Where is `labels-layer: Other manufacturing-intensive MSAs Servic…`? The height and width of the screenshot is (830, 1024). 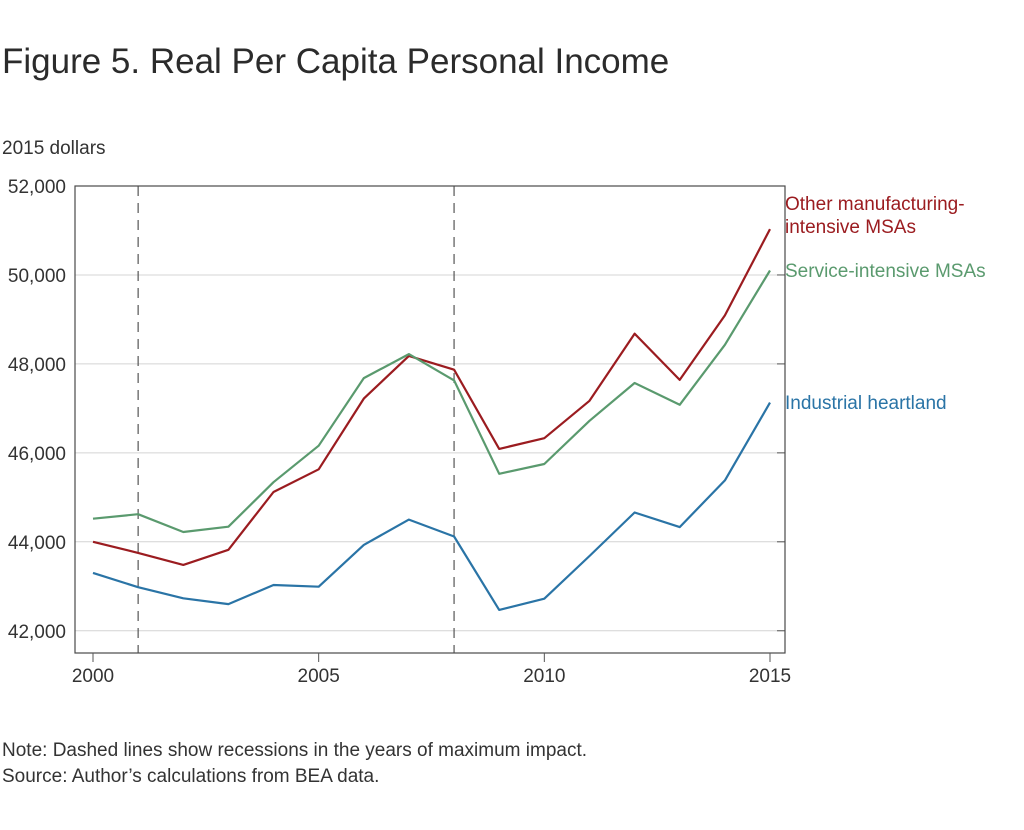
labels-layer: Other manufacturing-intensive MSAs Servic… is located at coordinates (885, 304).